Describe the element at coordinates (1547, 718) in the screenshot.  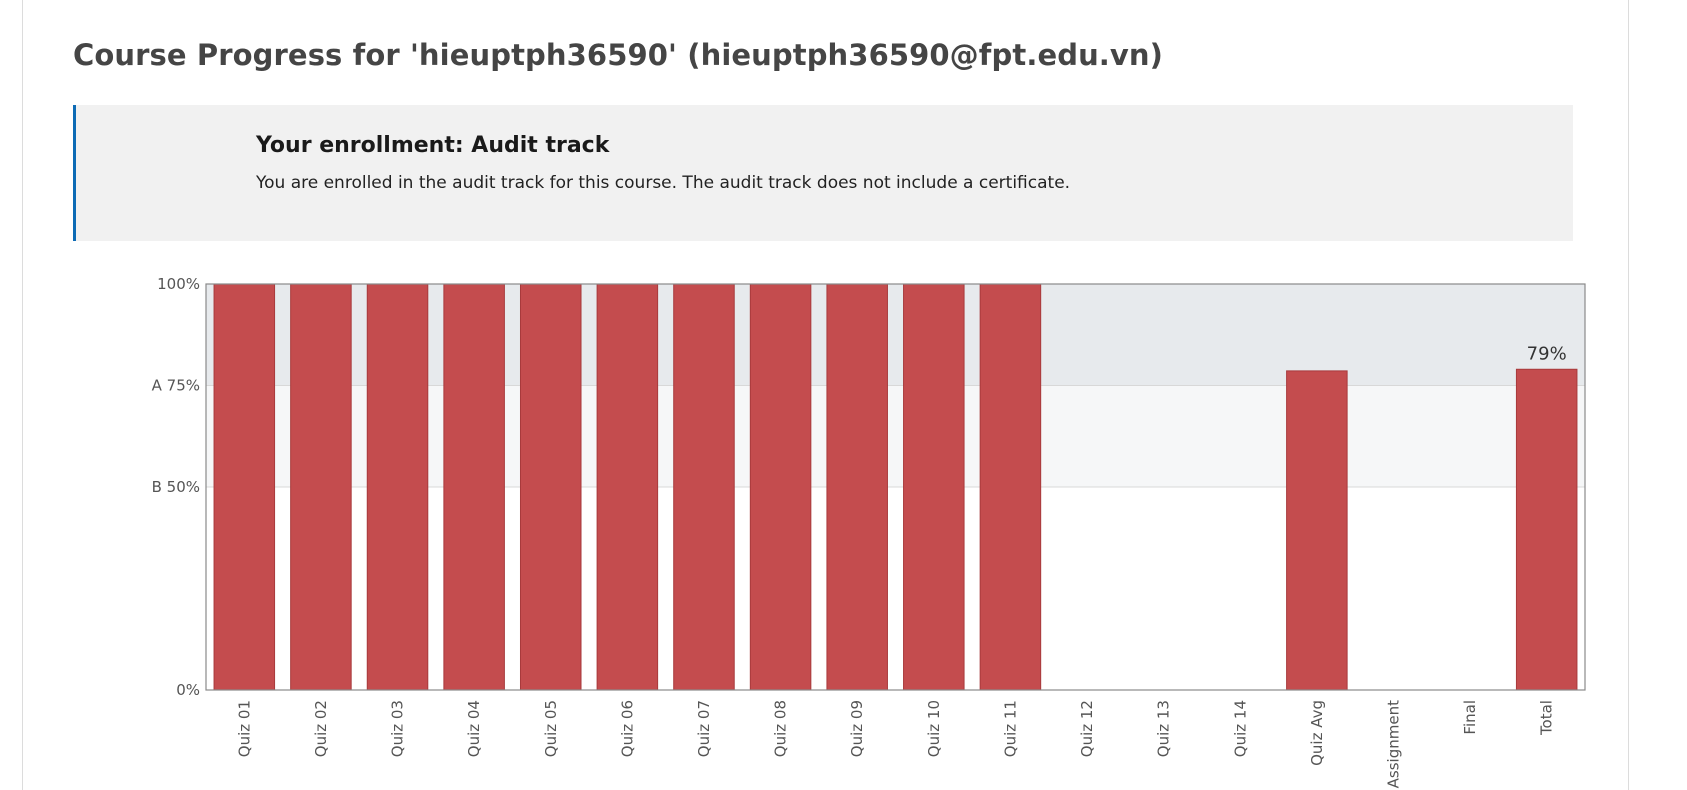
I see `x-tick-label: Total` at that location.